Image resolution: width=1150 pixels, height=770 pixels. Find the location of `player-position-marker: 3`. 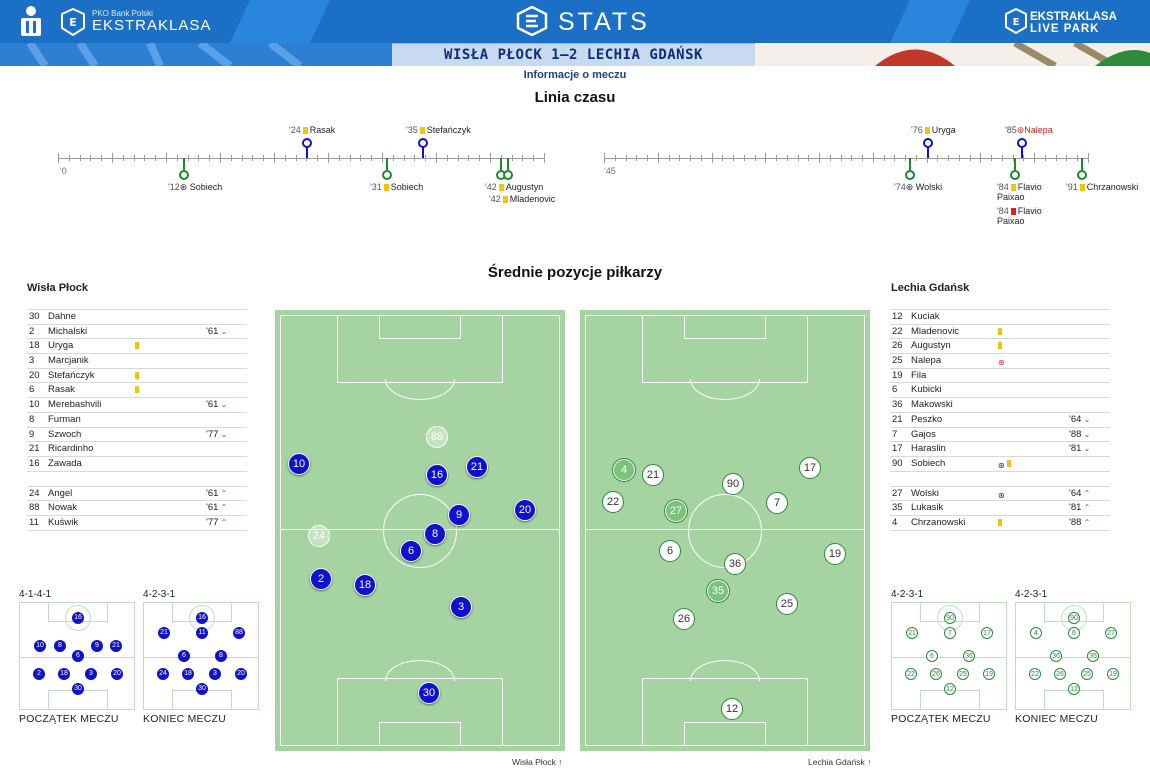

player-position-marker: 3 is located at coordinates (461, 607).